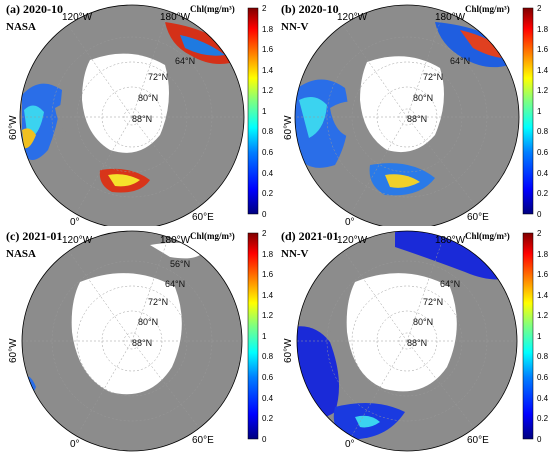 This screenshot has height=453, width=550. Describe the element at coordinates (528, 111) in the screenshot. I see `colorbar-b` at that location.